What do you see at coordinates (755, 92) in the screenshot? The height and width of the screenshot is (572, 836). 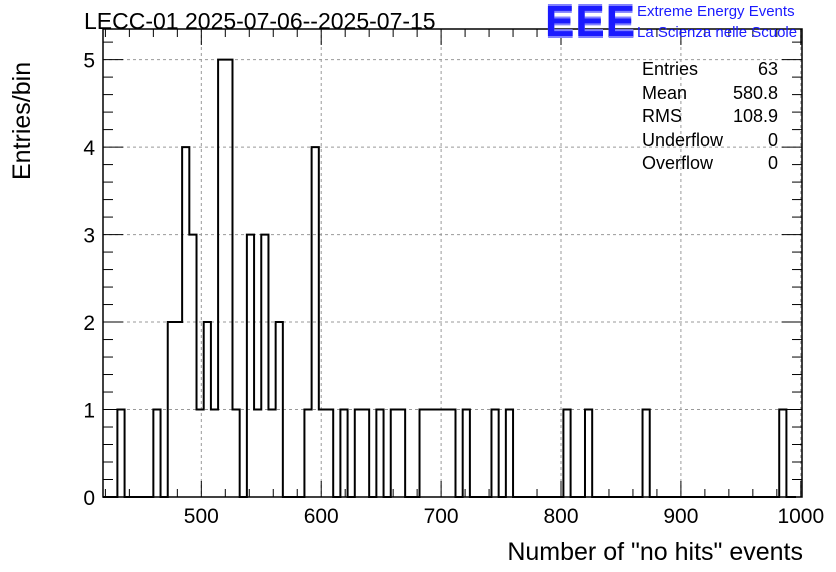 I see `stats-value: 580.8` at bounding box center [755, 92].